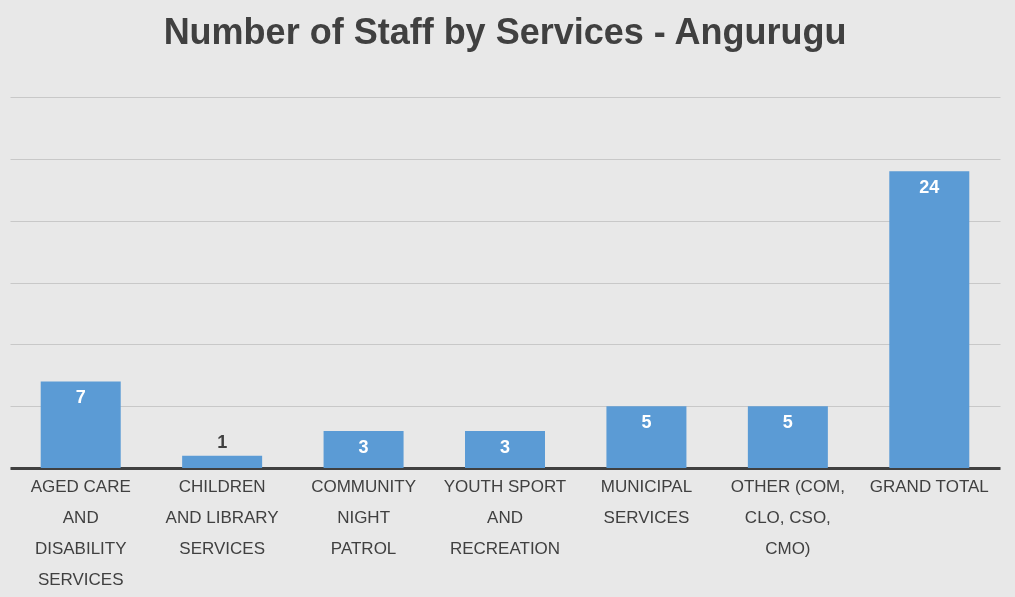 This screenshot has width=1015, height=597. I want to click on chart-title: Number of Staff by Services - Angurugu, so click(505, 31).